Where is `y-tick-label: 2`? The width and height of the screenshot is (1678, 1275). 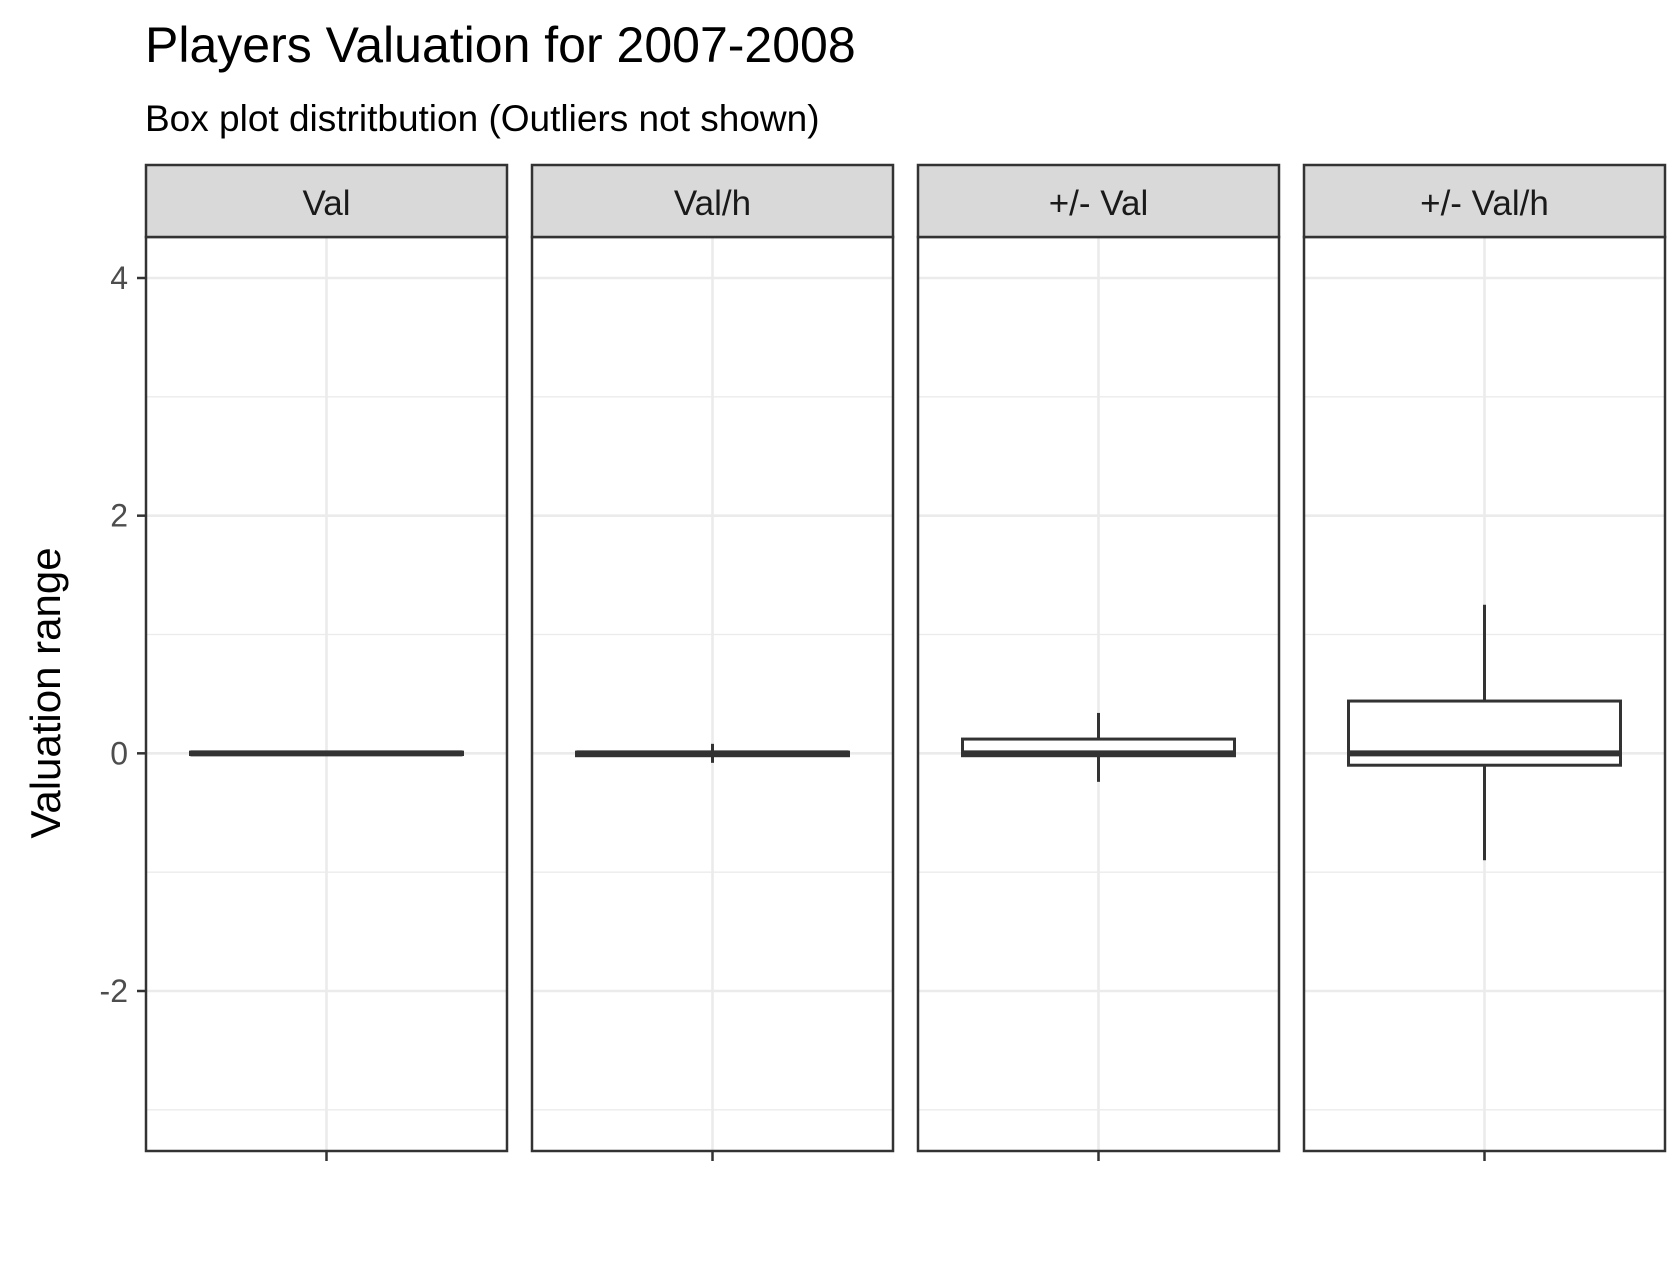
y-tick-label: 2 is located at coordinates (119, 516).